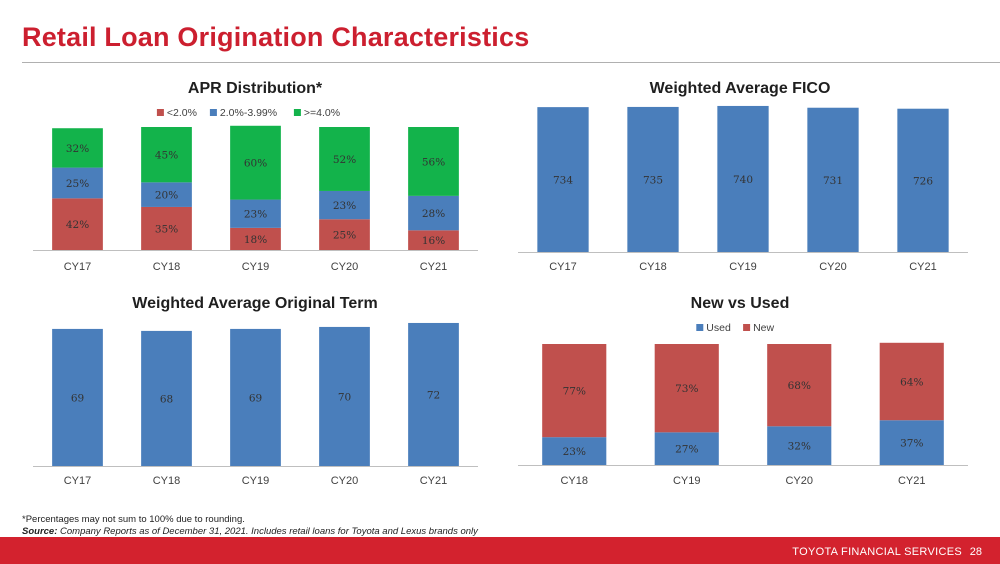 The width and height of the screenshot is (1000, 564). What do you see at coordinates (912, 481) in the screenshot?
I see `newused-tick-label: CY21` at bounding box center [912, 481].